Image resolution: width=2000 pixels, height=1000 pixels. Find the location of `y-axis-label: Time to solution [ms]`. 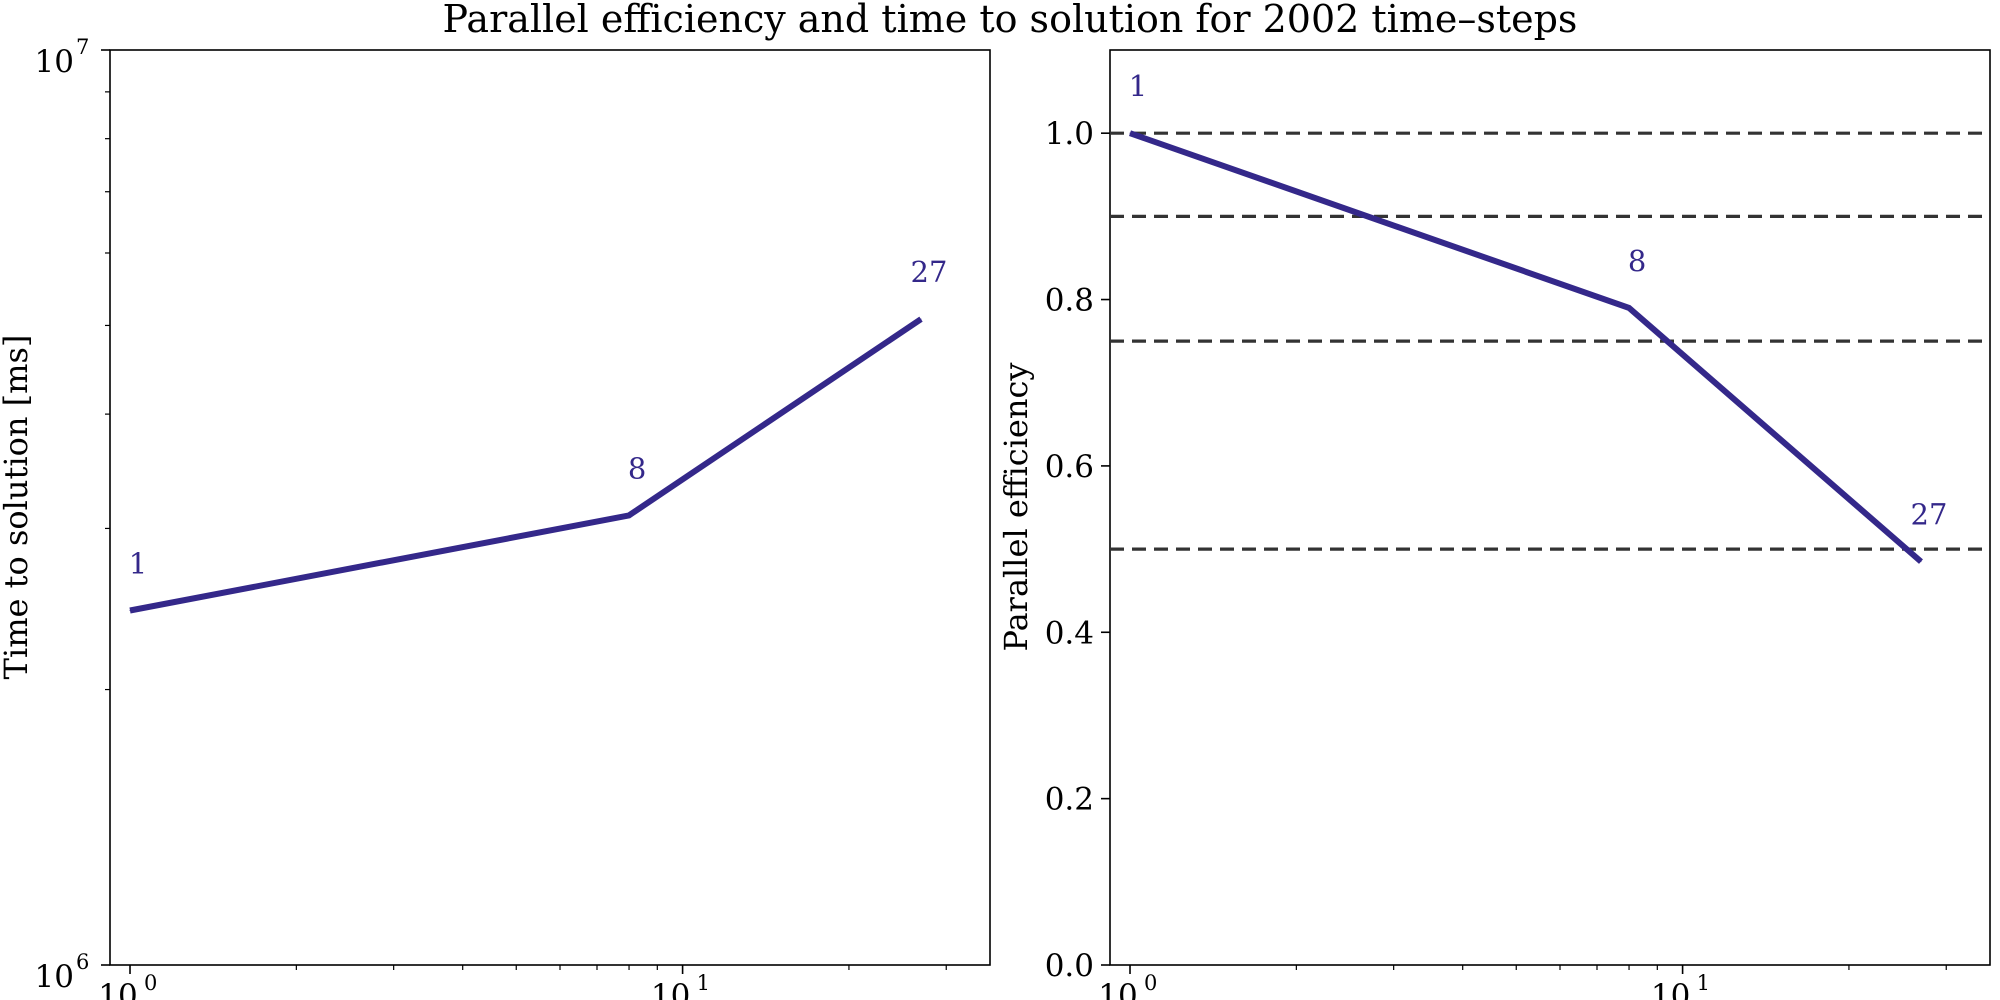

y-axis-label: Time to solution [ms] is located at coordinates (17, 507).